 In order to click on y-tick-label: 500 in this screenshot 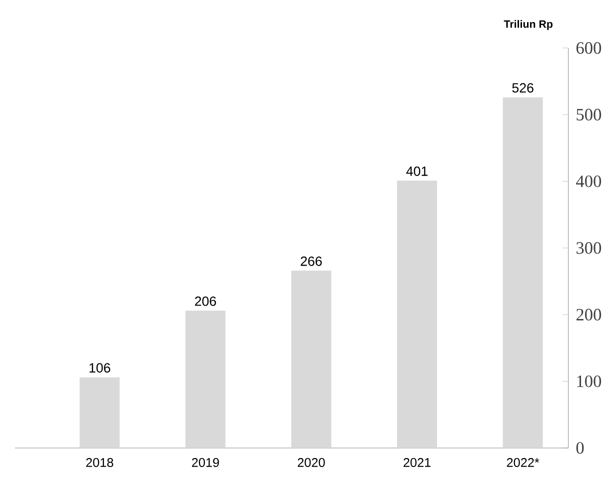, I will do `click(589, 114)`.